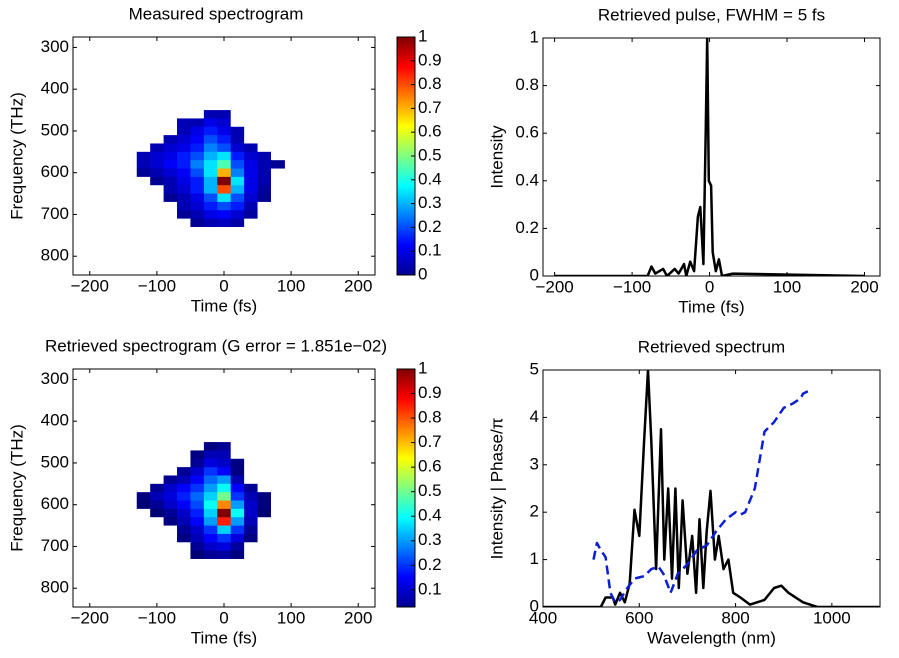  What do you see at coordinates (430, 539) in the screenshot?
I see `colorbar-tick-label: 0.3` at bounding box center [430, 539].